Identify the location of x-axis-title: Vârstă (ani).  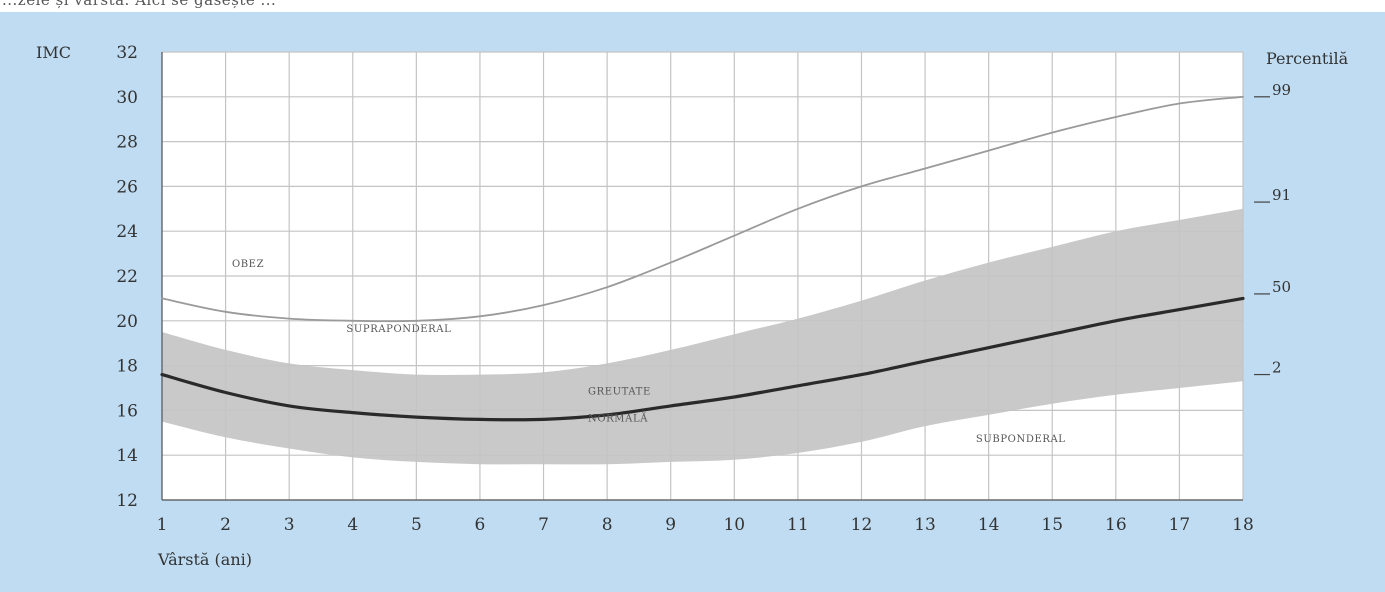
(204, 559).